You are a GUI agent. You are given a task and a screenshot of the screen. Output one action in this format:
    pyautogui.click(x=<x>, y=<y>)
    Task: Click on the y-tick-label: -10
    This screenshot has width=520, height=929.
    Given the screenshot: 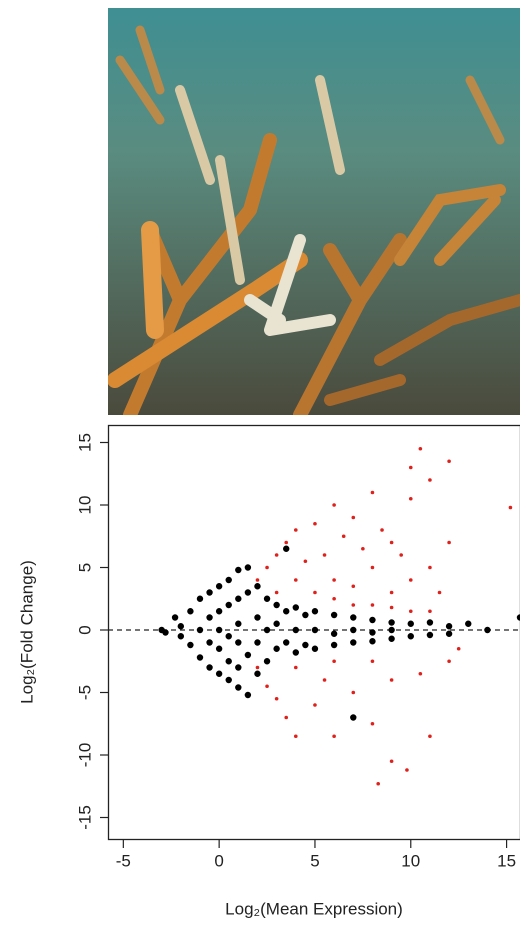 What is the action you would take?
    pyautogui.click(x=84, y=755)
    